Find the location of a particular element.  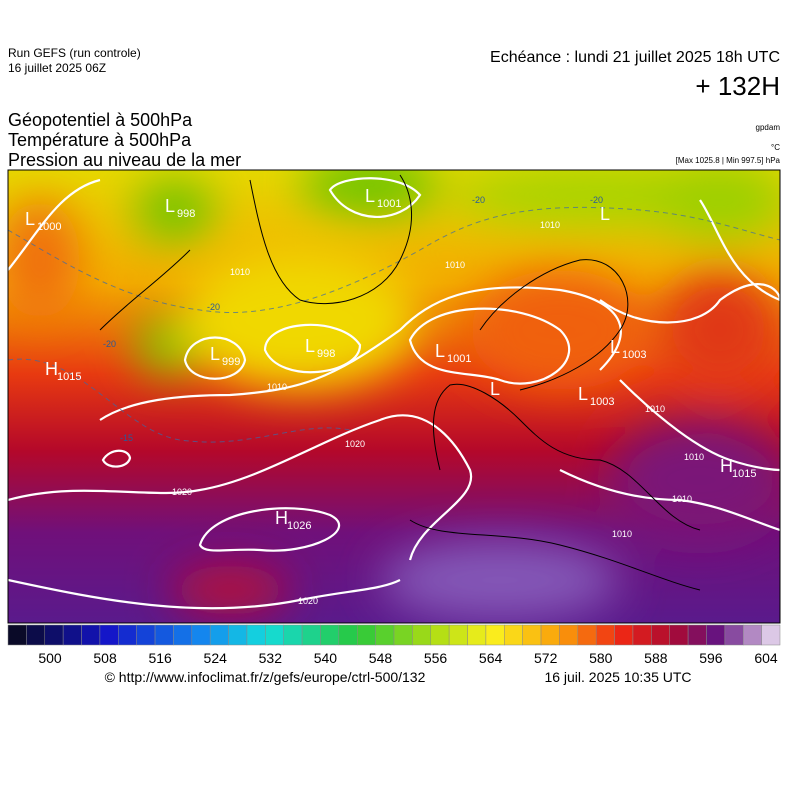

colorbar-label: 596 is located at coordinates (711, 658).